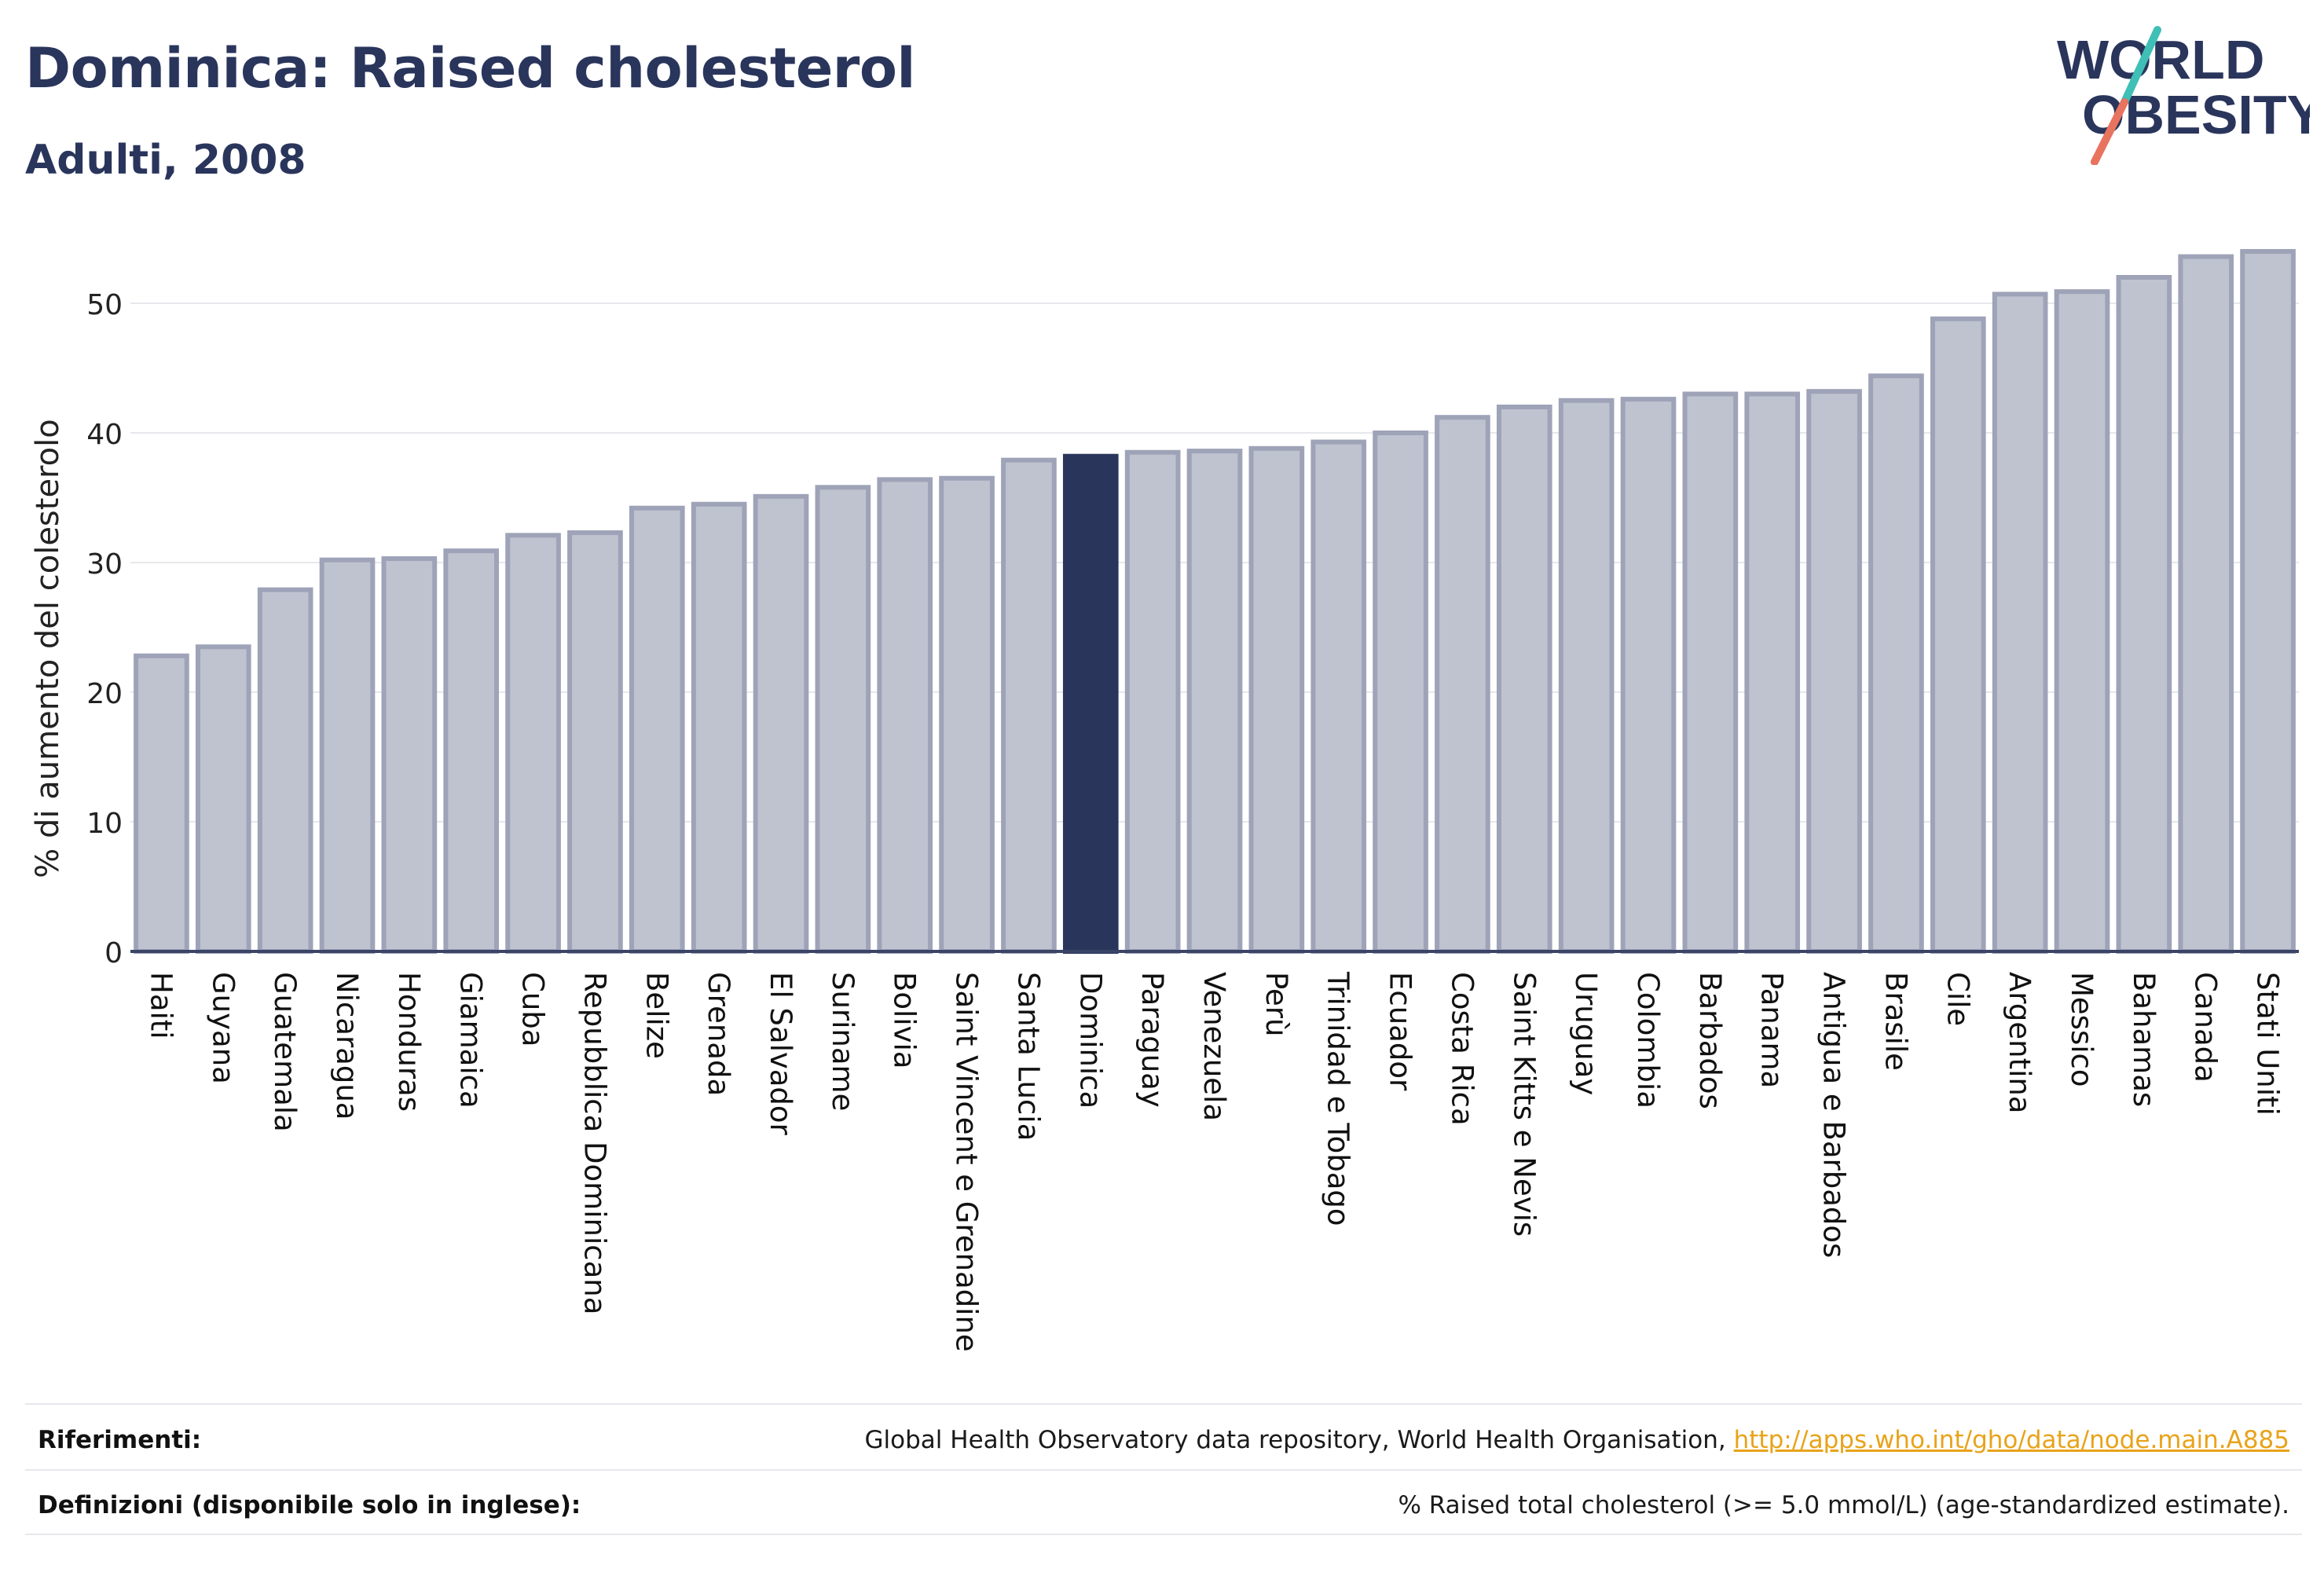 The image size is (2324, 1576). Describe the element at coordinates (120, 1440) in the screenshot. I see `references-label: Riferimenti:` at that location.